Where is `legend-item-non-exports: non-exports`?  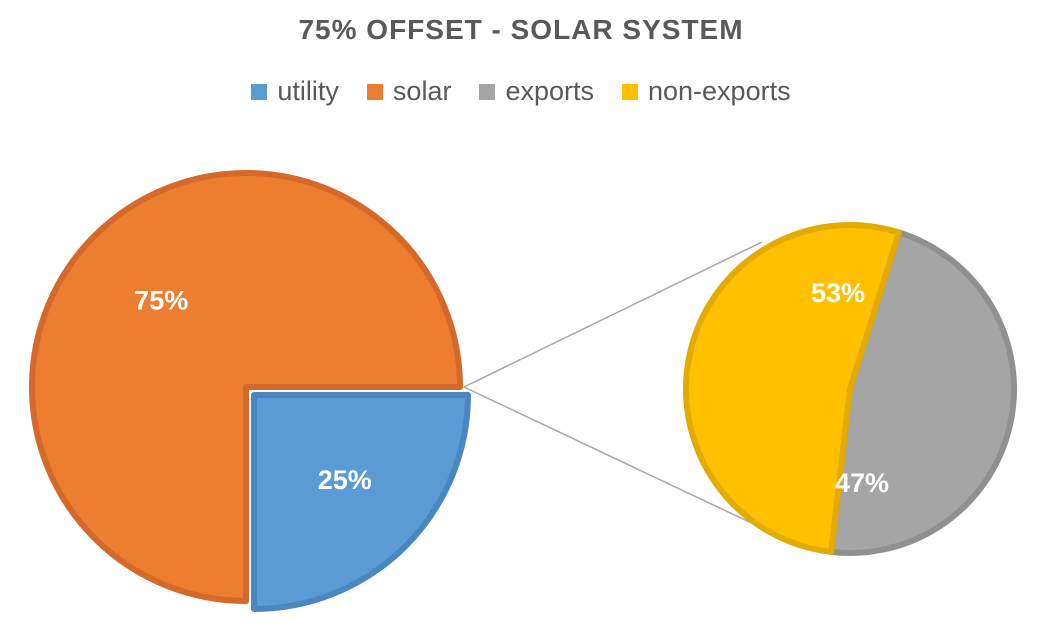
legend-item-non-exports: non-exports is located at coordinates (706, 91).